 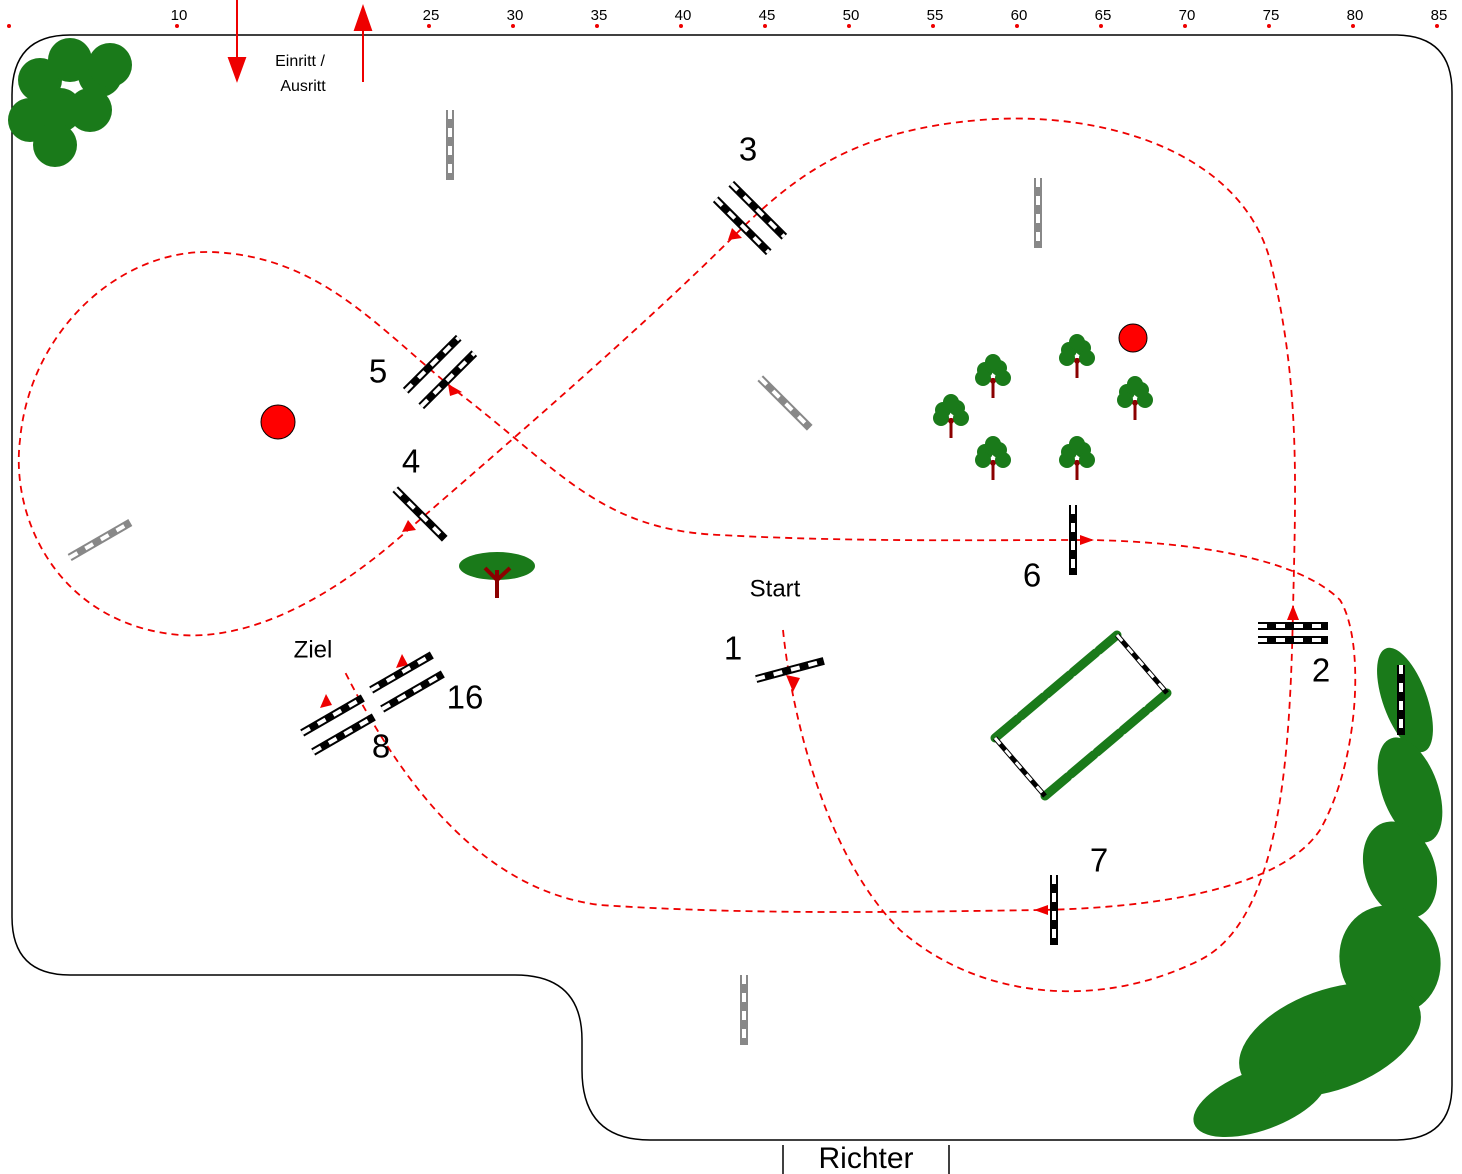 I want to click on jump-number: 5, so click(x=378, y=371).